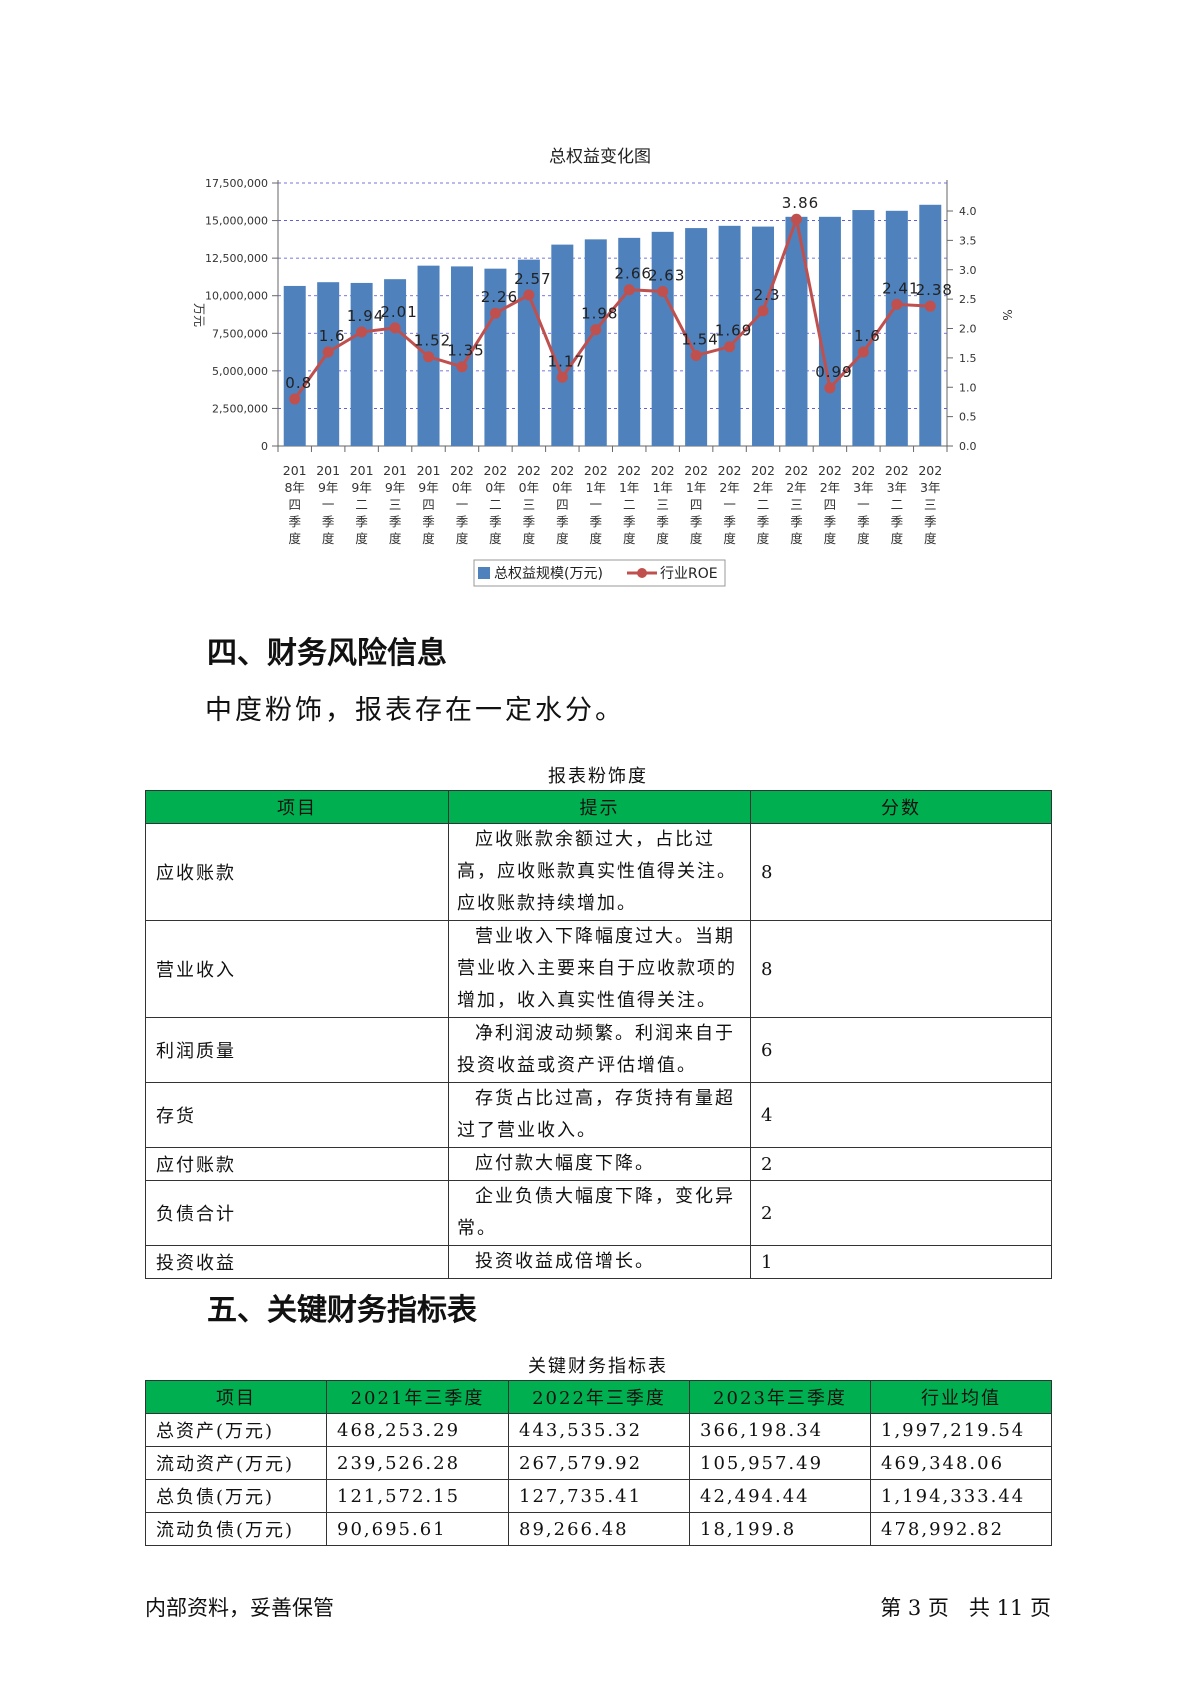 The image size is (1191, 1684). I want to click on x-axis-tick-label: 202 3年二季度, so click(897, 504).